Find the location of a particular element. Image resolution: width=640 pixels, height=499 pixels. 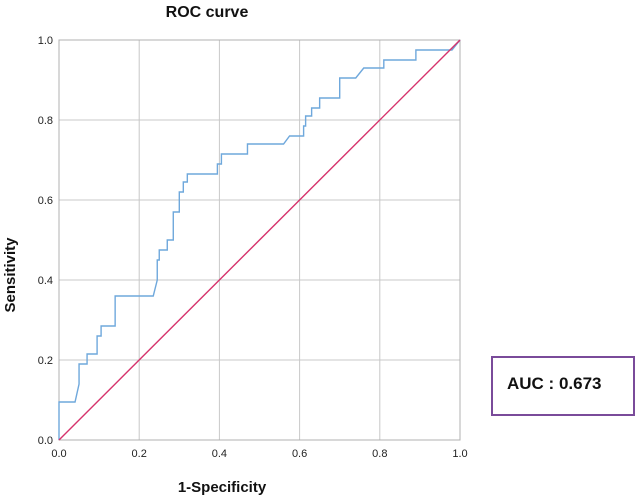

y-tick-label: 0.8 is located at coordinates (45, 121).